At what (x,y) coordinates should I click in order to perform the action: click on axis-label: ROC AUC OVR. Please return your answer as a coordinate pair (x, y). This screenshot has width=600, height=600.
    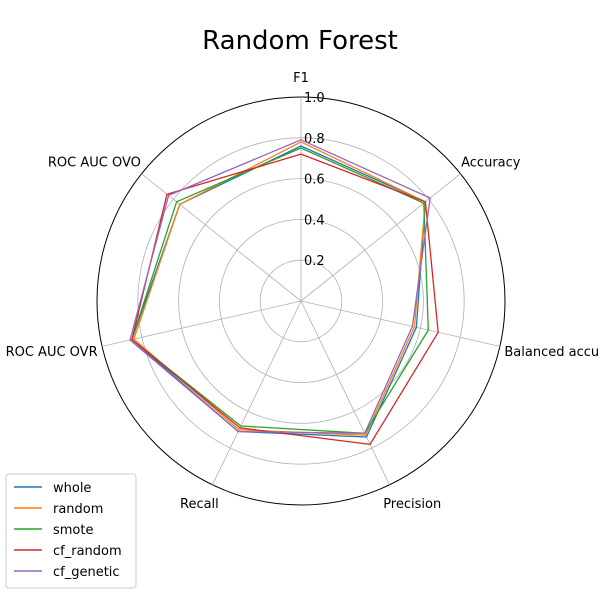
    Looking at the image, I should click on (52, 352).